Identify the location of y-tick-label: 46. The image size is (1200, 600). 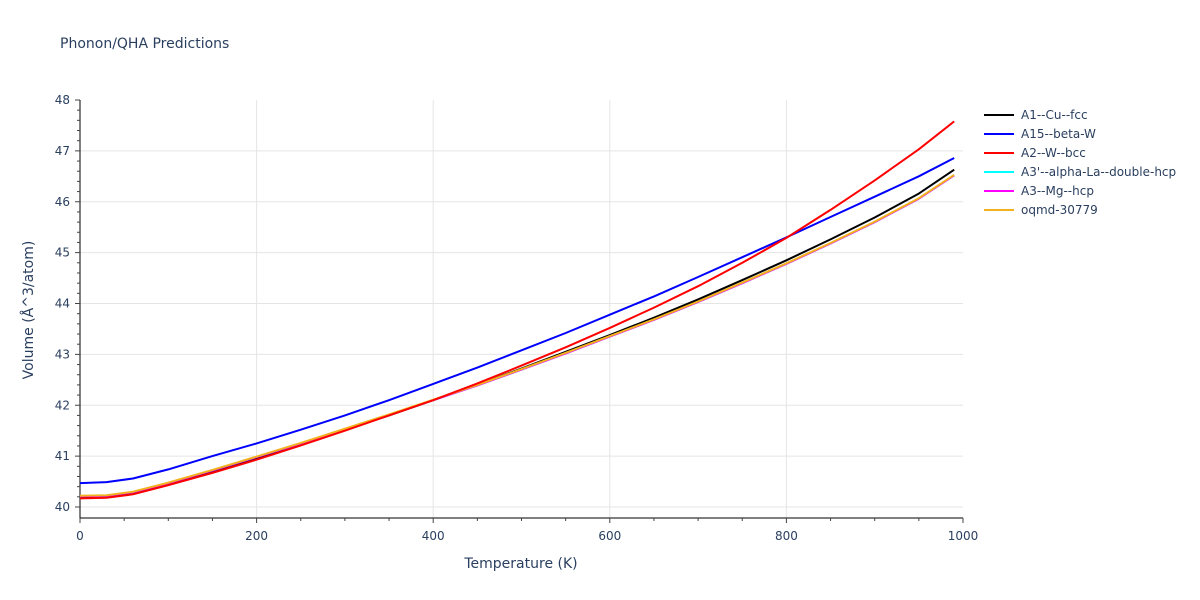
(62, 202).